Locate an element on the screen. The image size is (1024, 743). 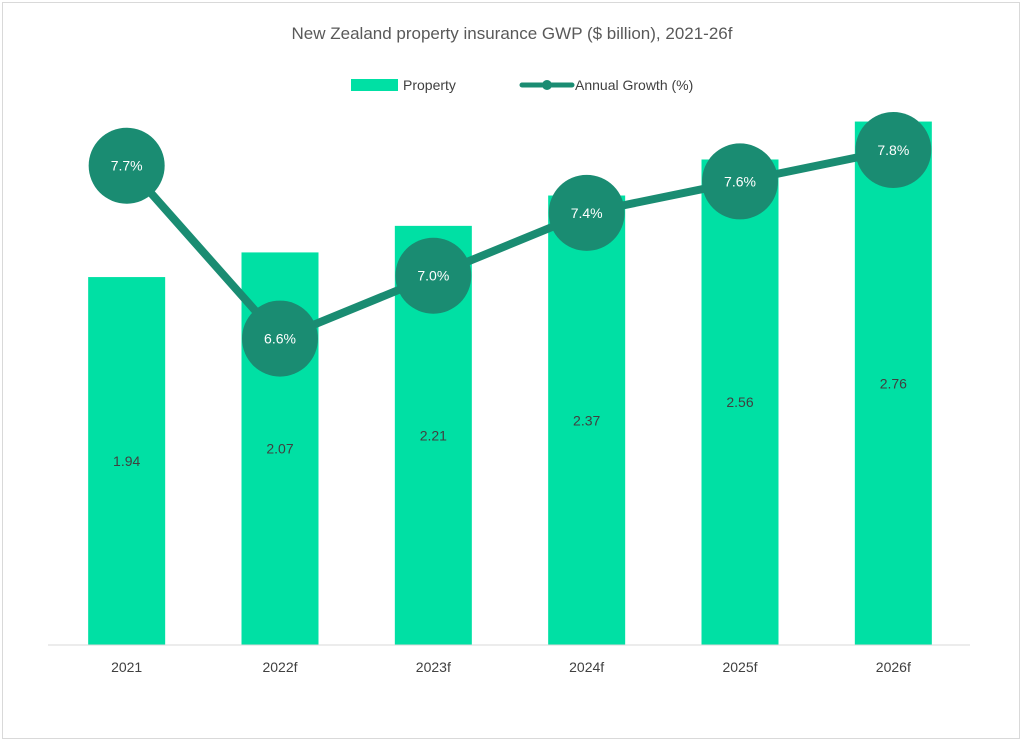
bar-value-label-2024f: 2.37 is located at coordinates (586, 420).